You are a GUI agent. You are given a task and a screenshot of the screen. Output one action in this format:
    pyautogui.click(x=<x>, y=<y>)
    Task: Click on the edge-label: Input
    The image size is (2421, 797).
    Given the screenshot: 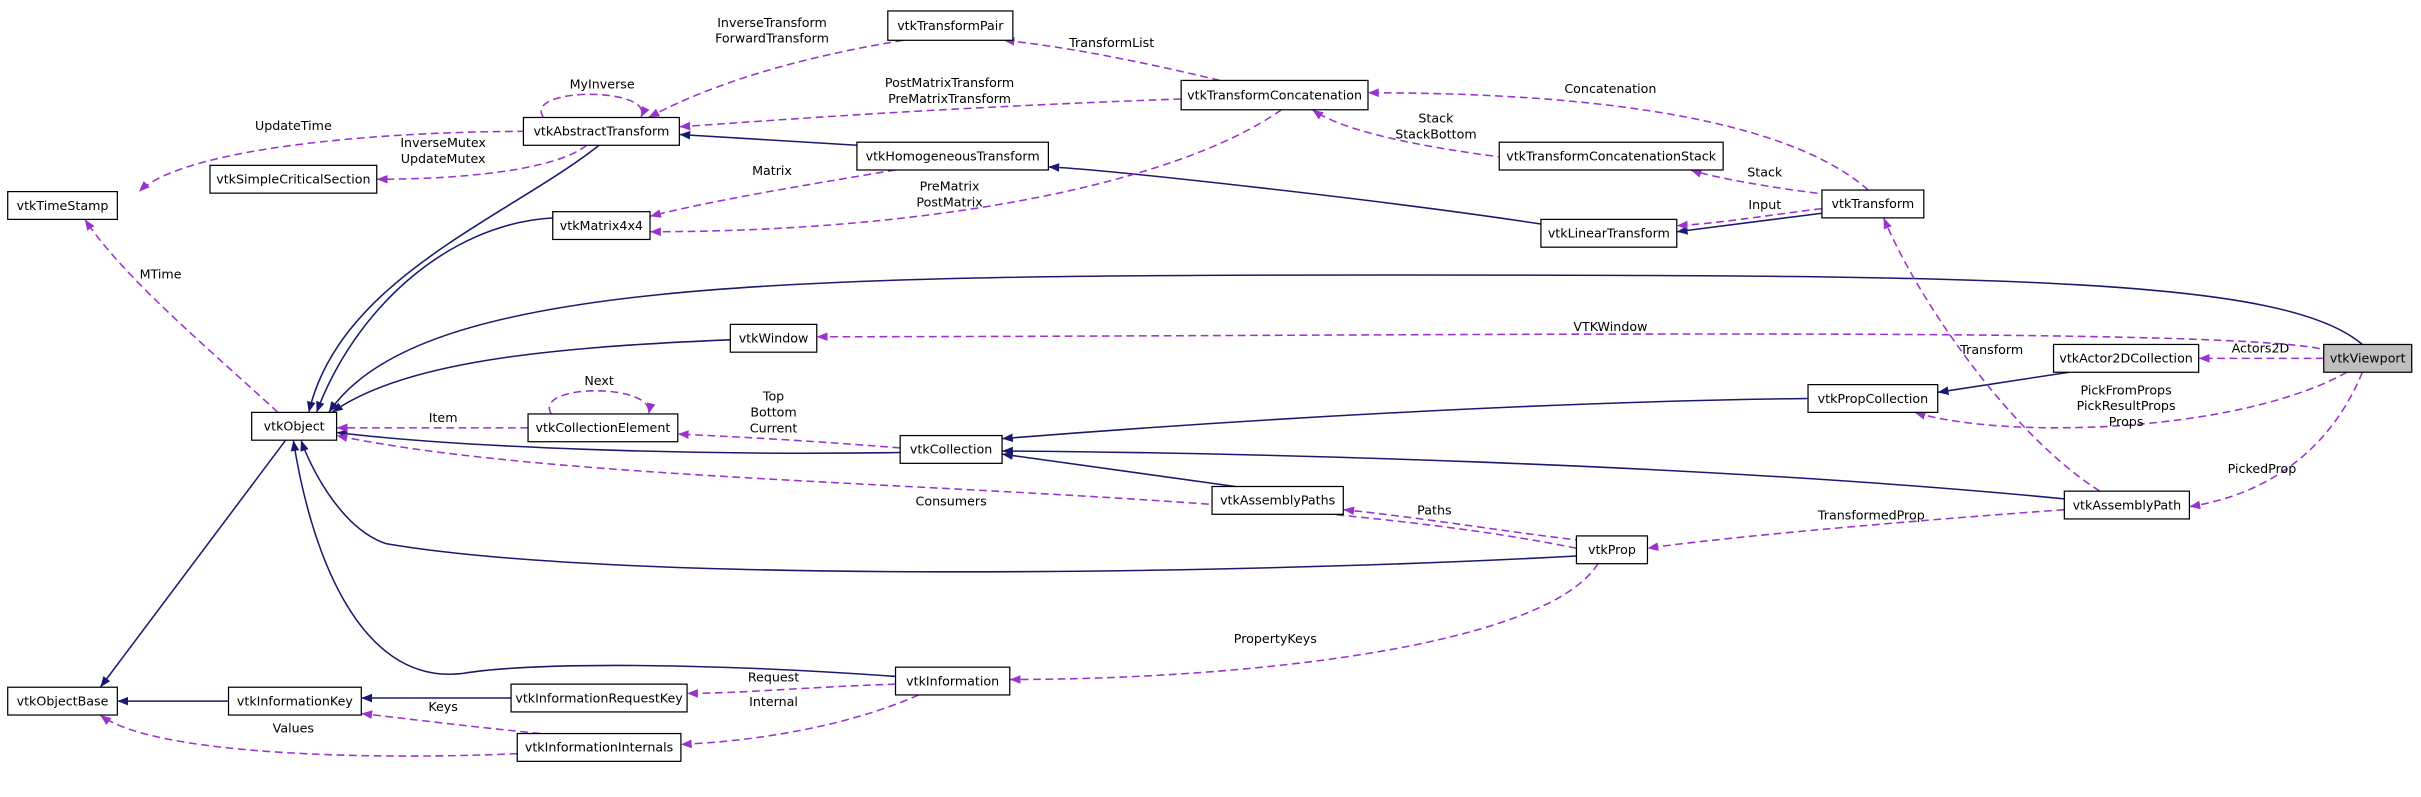 What is the action you would take?
    pyautogui.click(x=1764, y=204)
    